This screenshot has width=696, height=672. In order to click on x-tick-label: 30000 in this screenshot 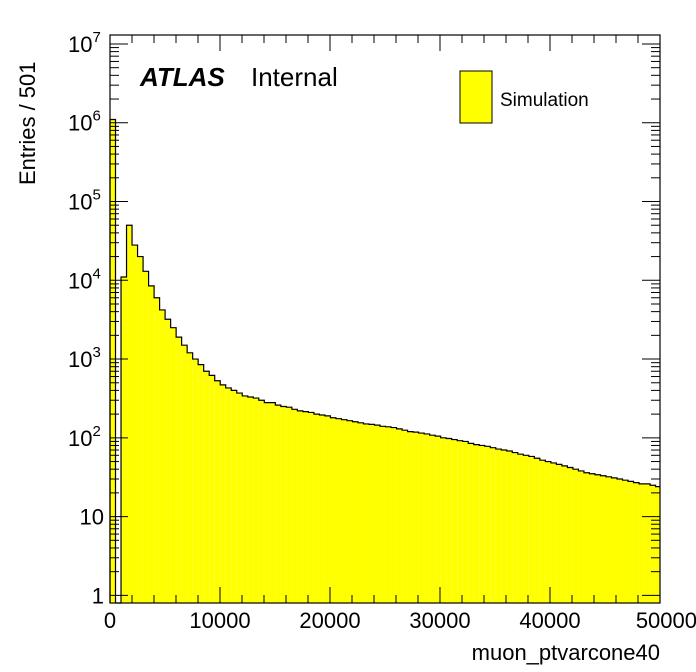, I will do `click(439, 620)`.